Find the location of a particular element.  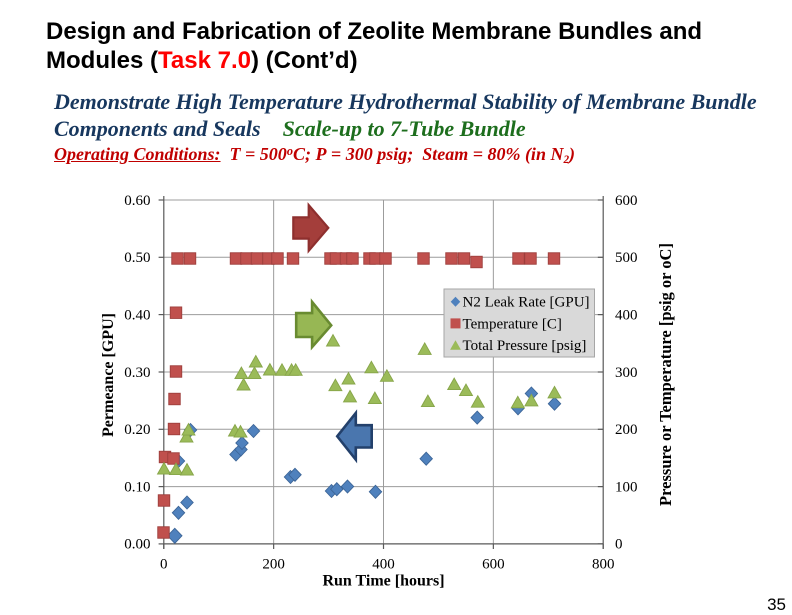

svg-text: 0.20 is located at coordinates (137, 430).